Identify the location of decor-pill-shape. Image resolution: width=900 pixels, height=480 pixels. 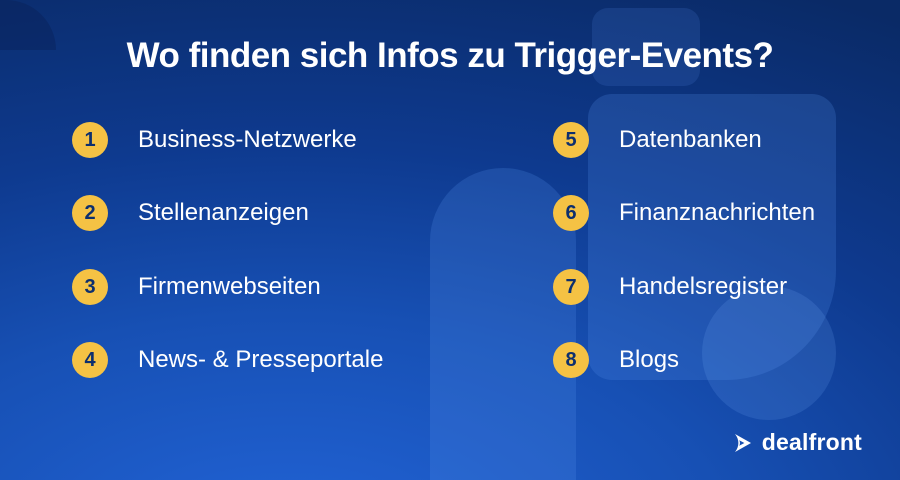
(503, 324).